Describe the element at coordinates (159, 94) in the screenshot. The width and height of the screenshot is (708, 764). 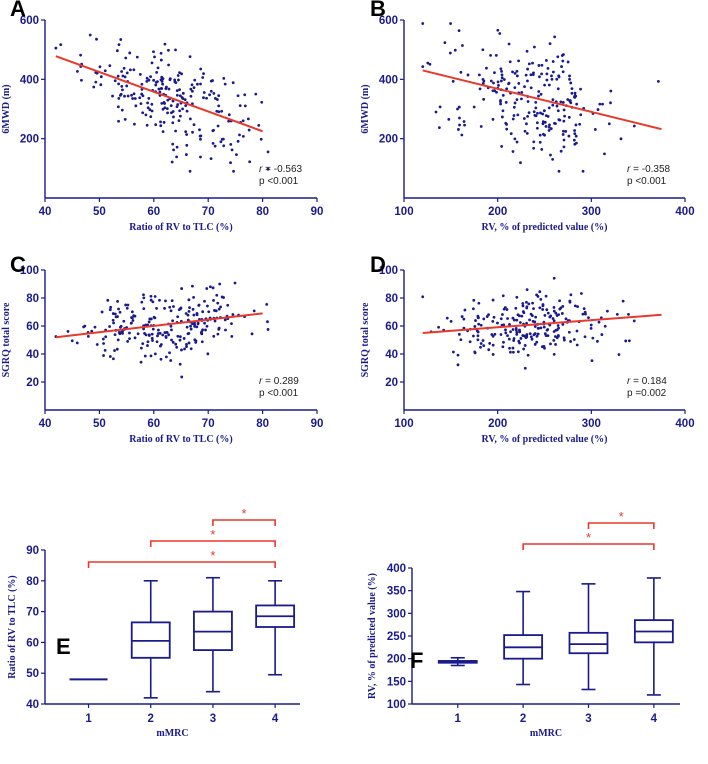
I see `regression-line` at that location.